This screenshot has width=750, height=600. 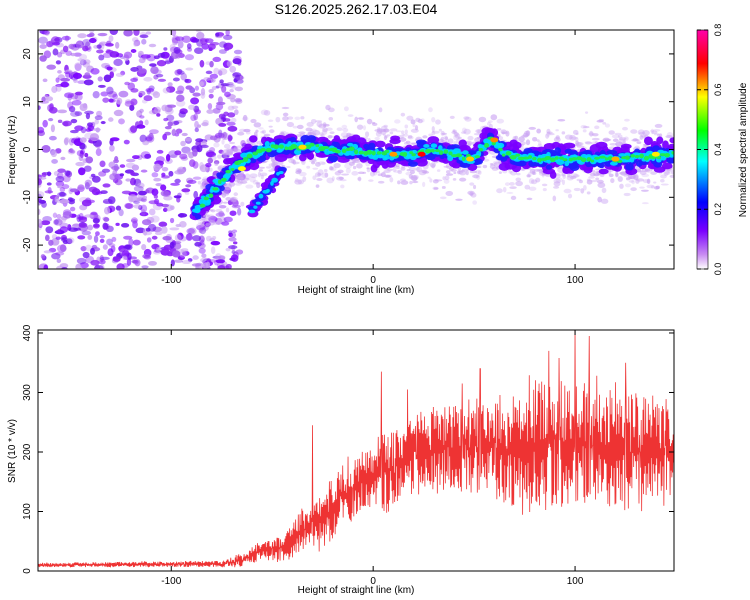 I want to click on branch-cyan, so click(x=281, y=172).